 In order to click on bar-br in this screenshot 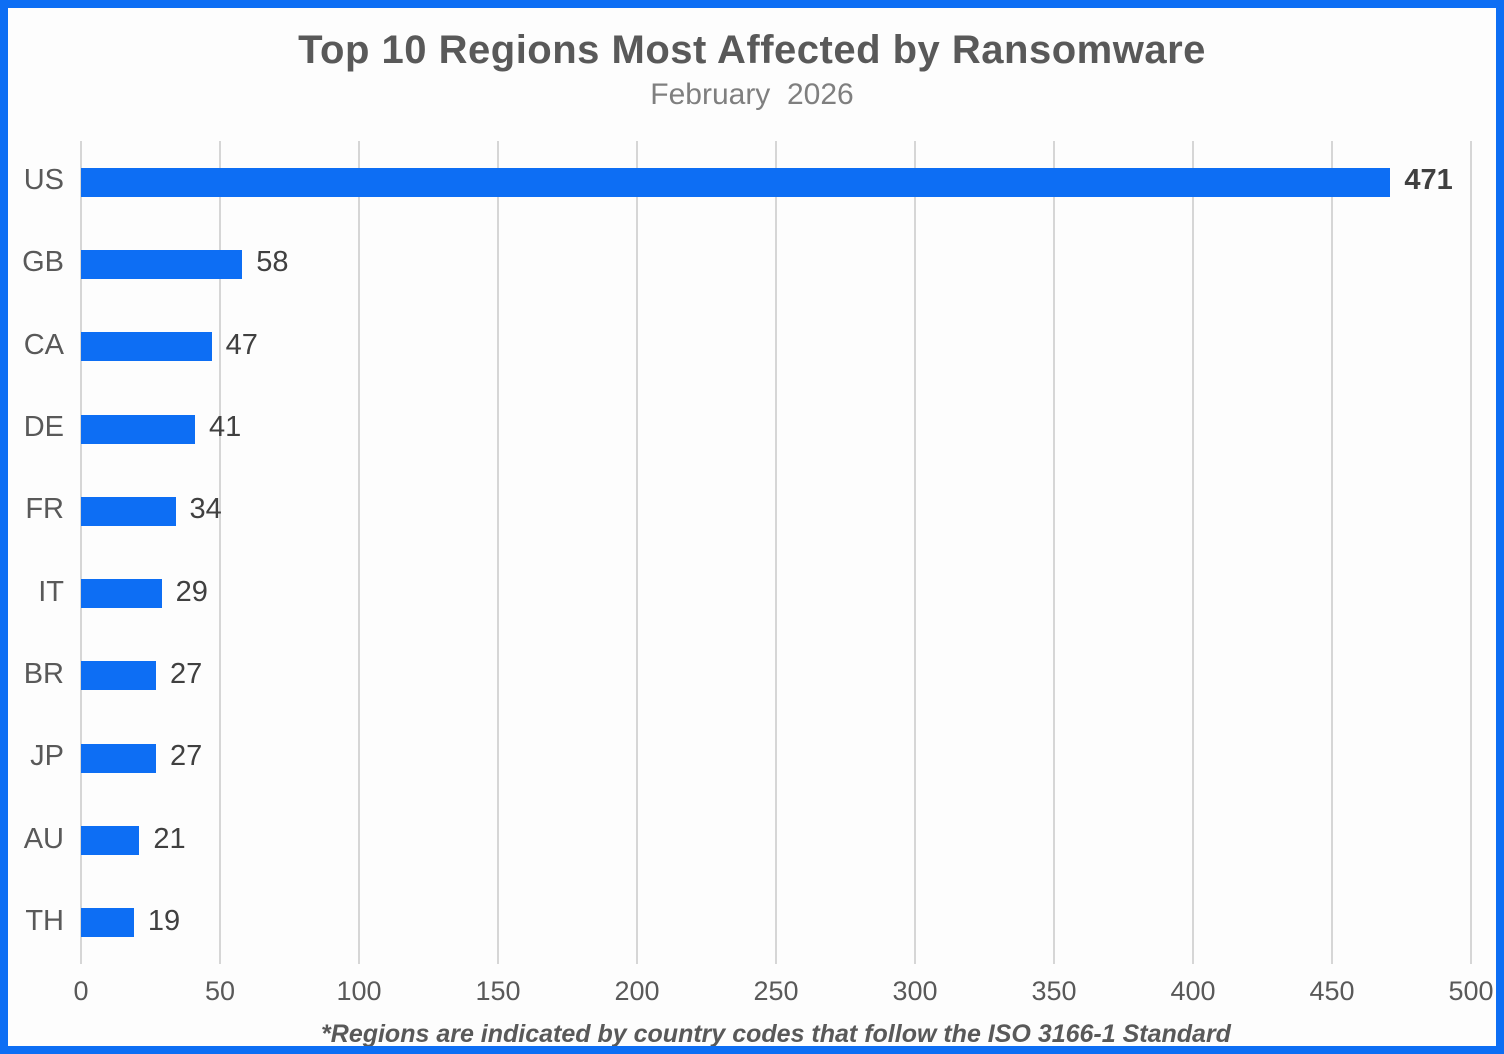, I will do `click(119, 676)`.